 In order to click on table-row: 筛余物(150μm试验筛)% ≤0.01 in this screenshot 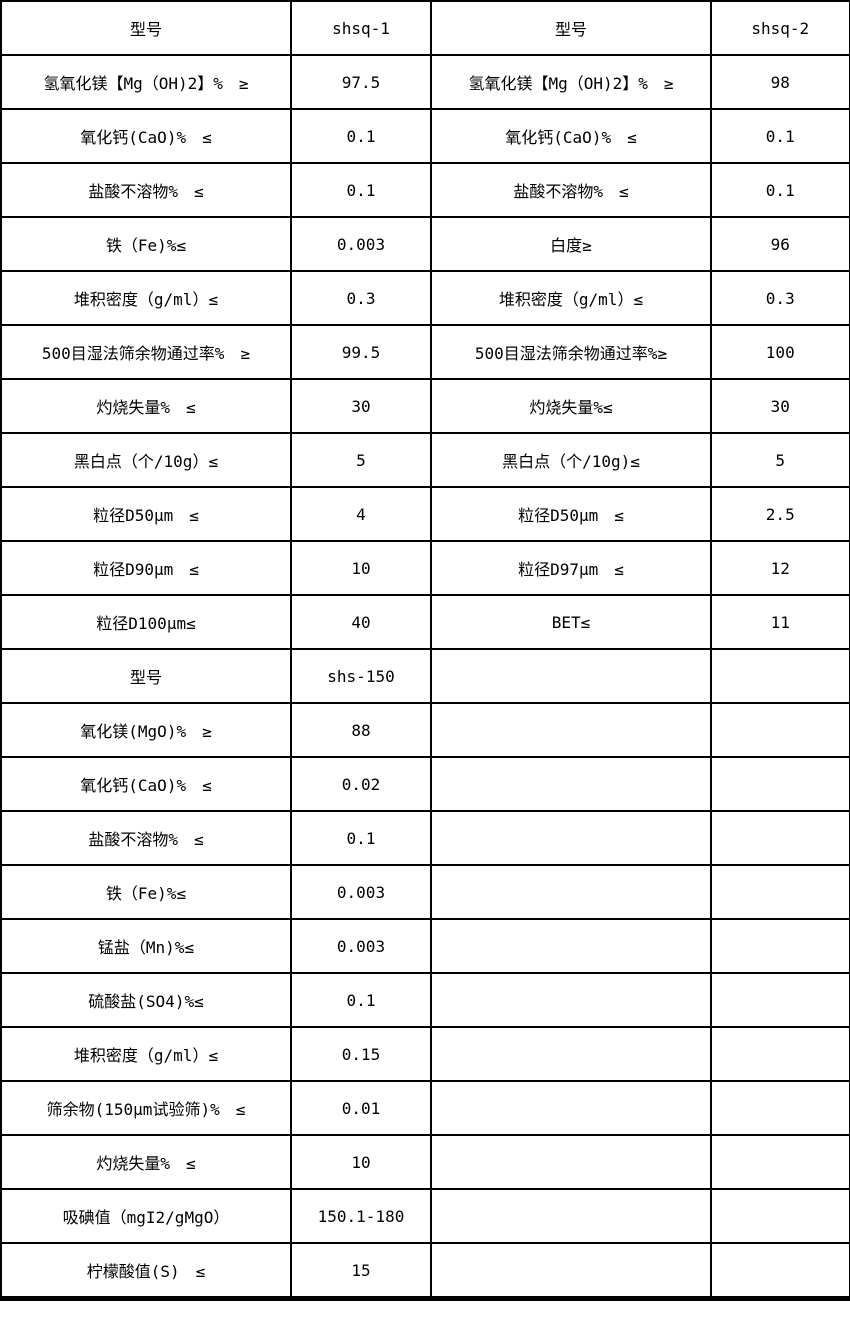, I will do `click(425, 1108)`.